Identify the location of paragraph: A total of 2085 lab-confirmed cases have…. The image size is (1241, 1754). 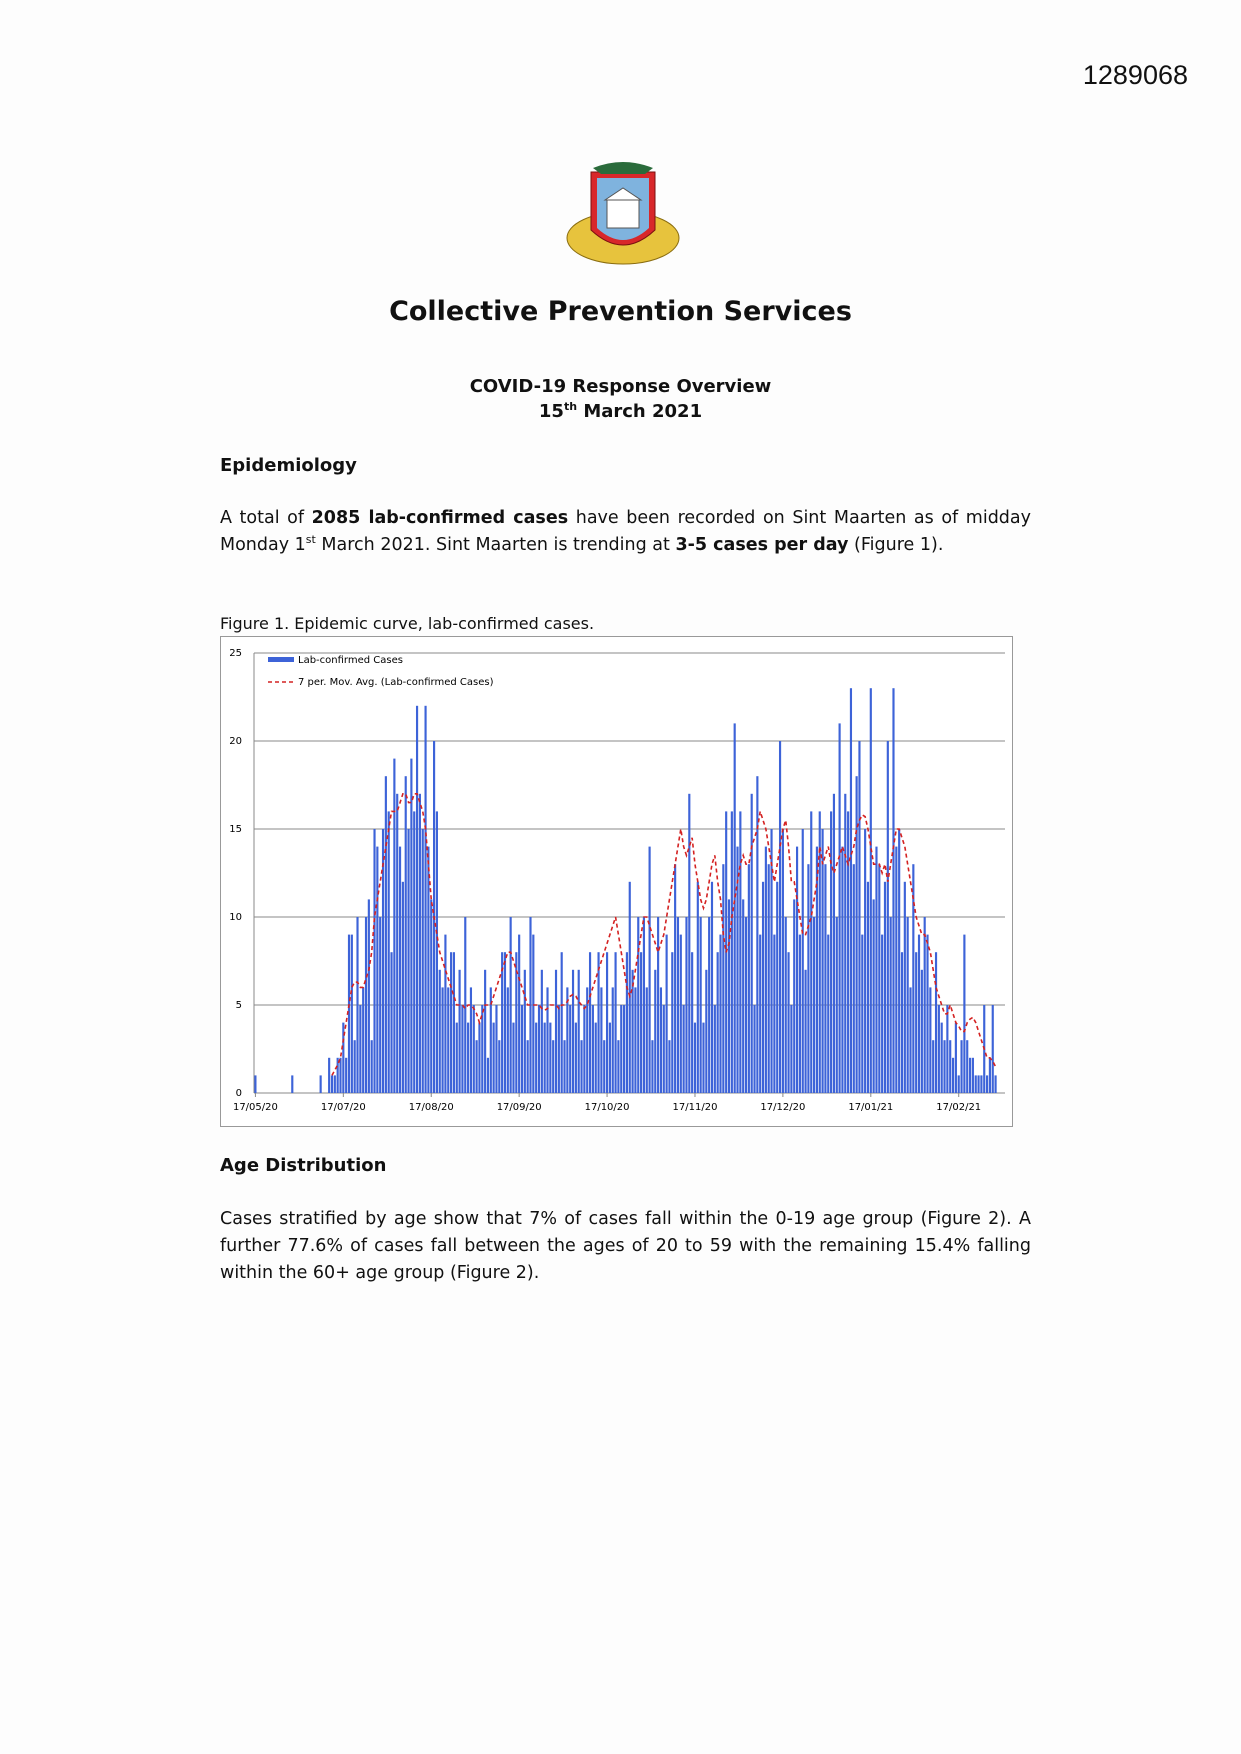
(625, 532).